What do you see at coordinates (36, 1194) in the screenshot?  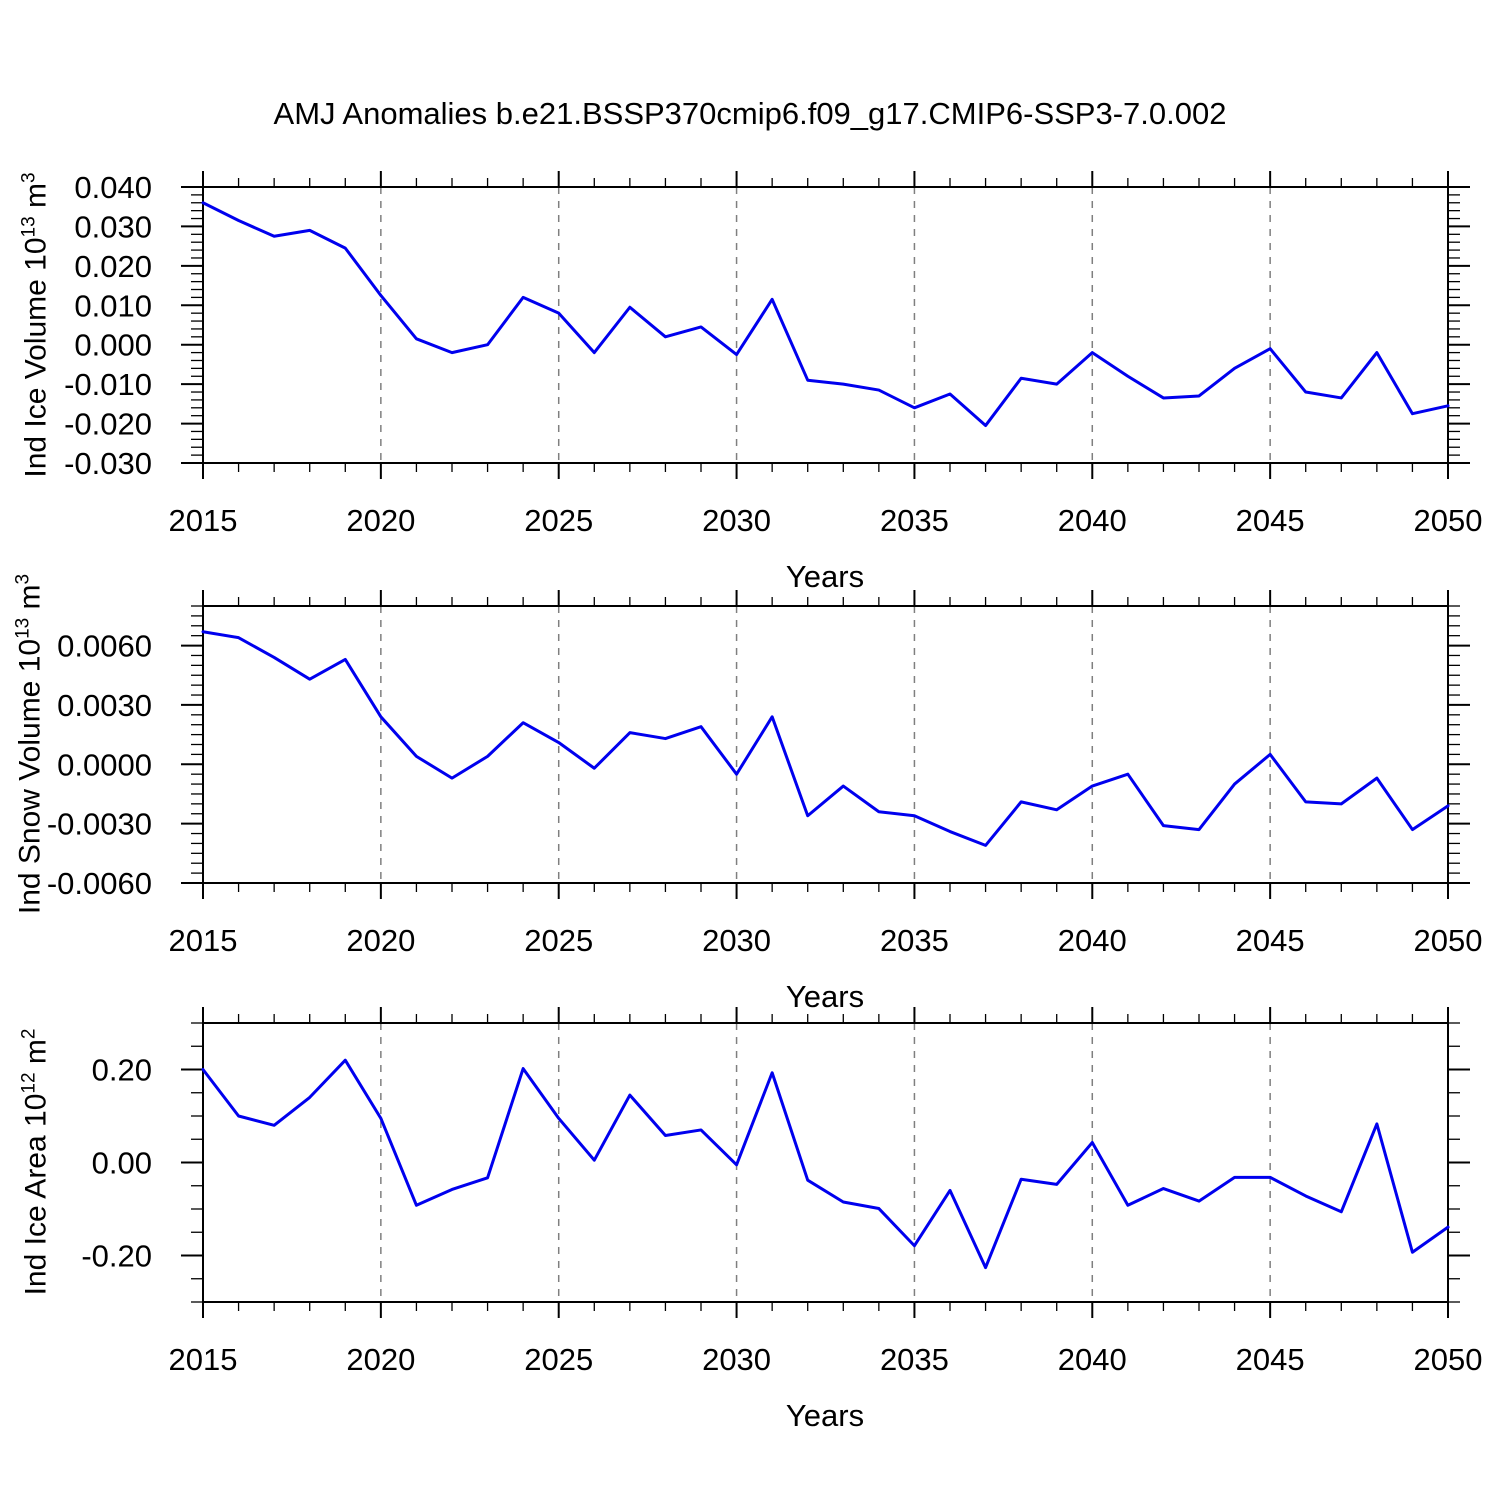 I see `y-axis-title-text: Ind Ice Area 10` at bounding box center [36, 1194].